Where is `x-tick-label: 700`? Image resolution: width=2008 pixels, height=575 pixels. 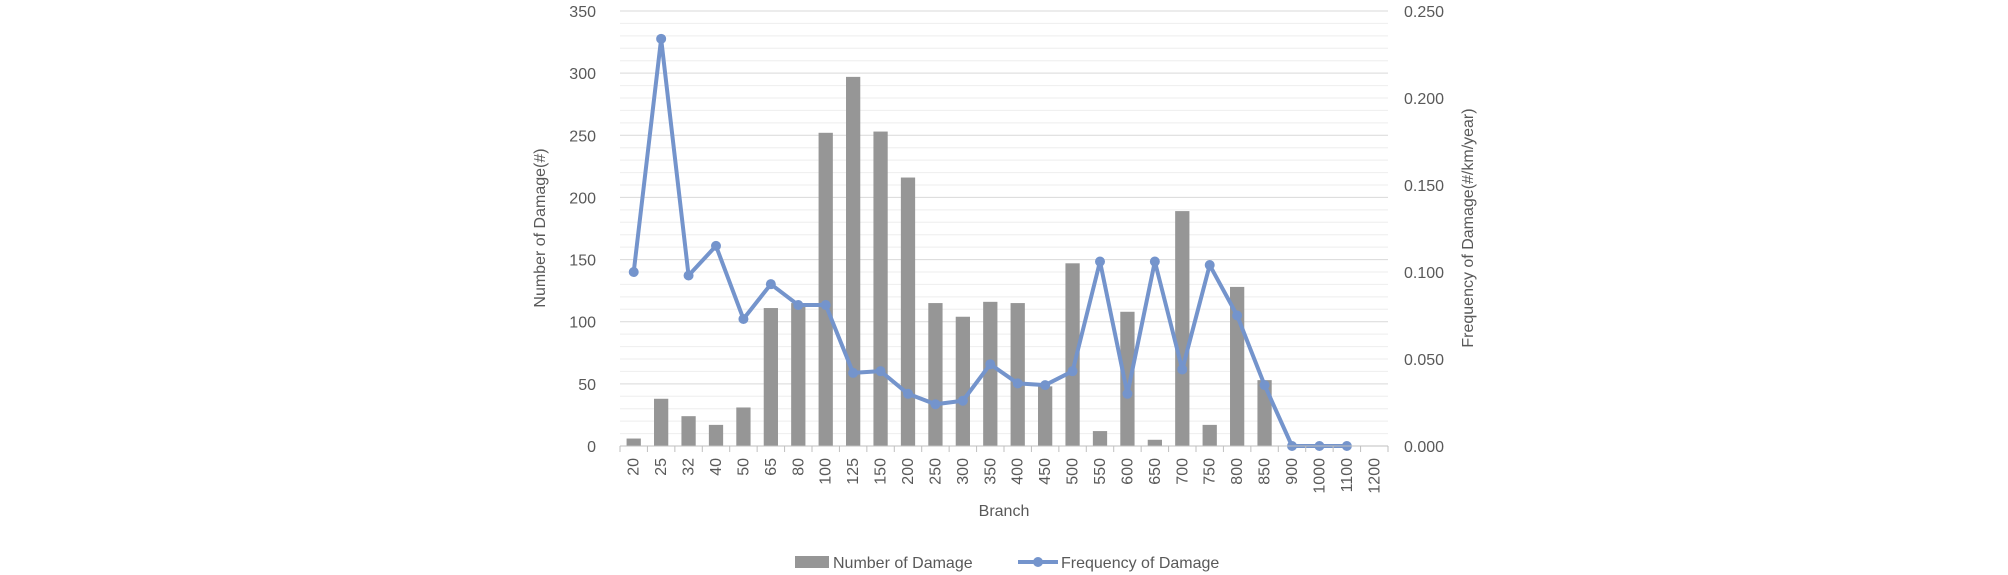 x-tick-label: 700 is located at coordinates (1182, 471).